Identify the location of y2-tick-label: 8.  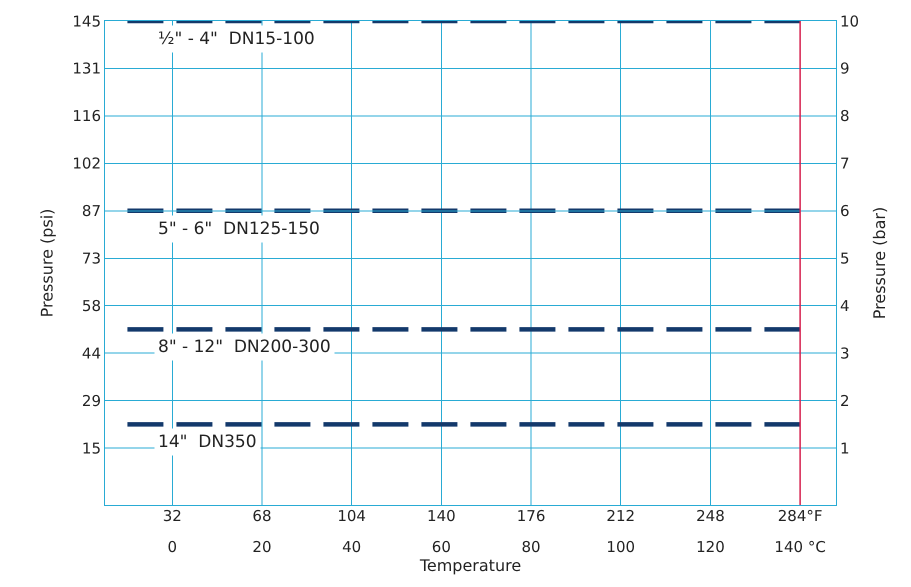
(845, 116).